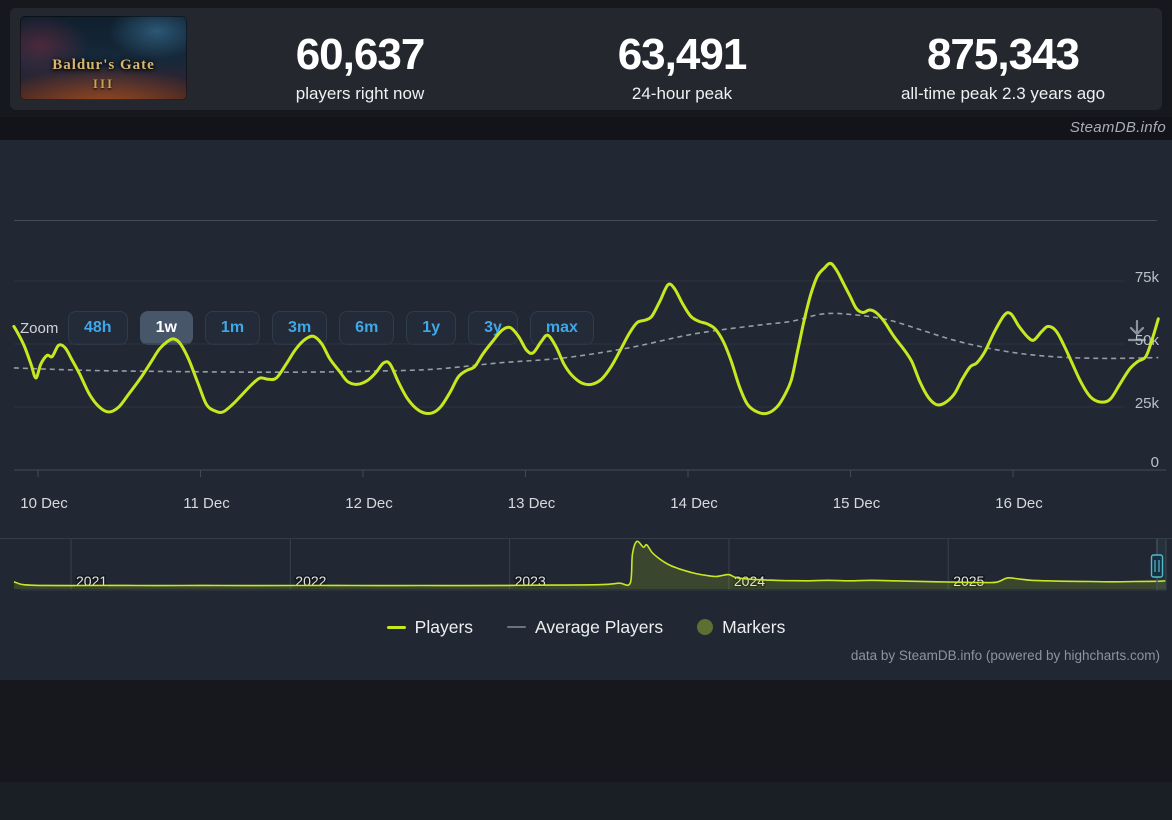 This screenshot has width=1172, height=820. Describe the element at coordinates (586, 128) in the screenshot. I see `watermark-bar: SteamDB.info` at that location.